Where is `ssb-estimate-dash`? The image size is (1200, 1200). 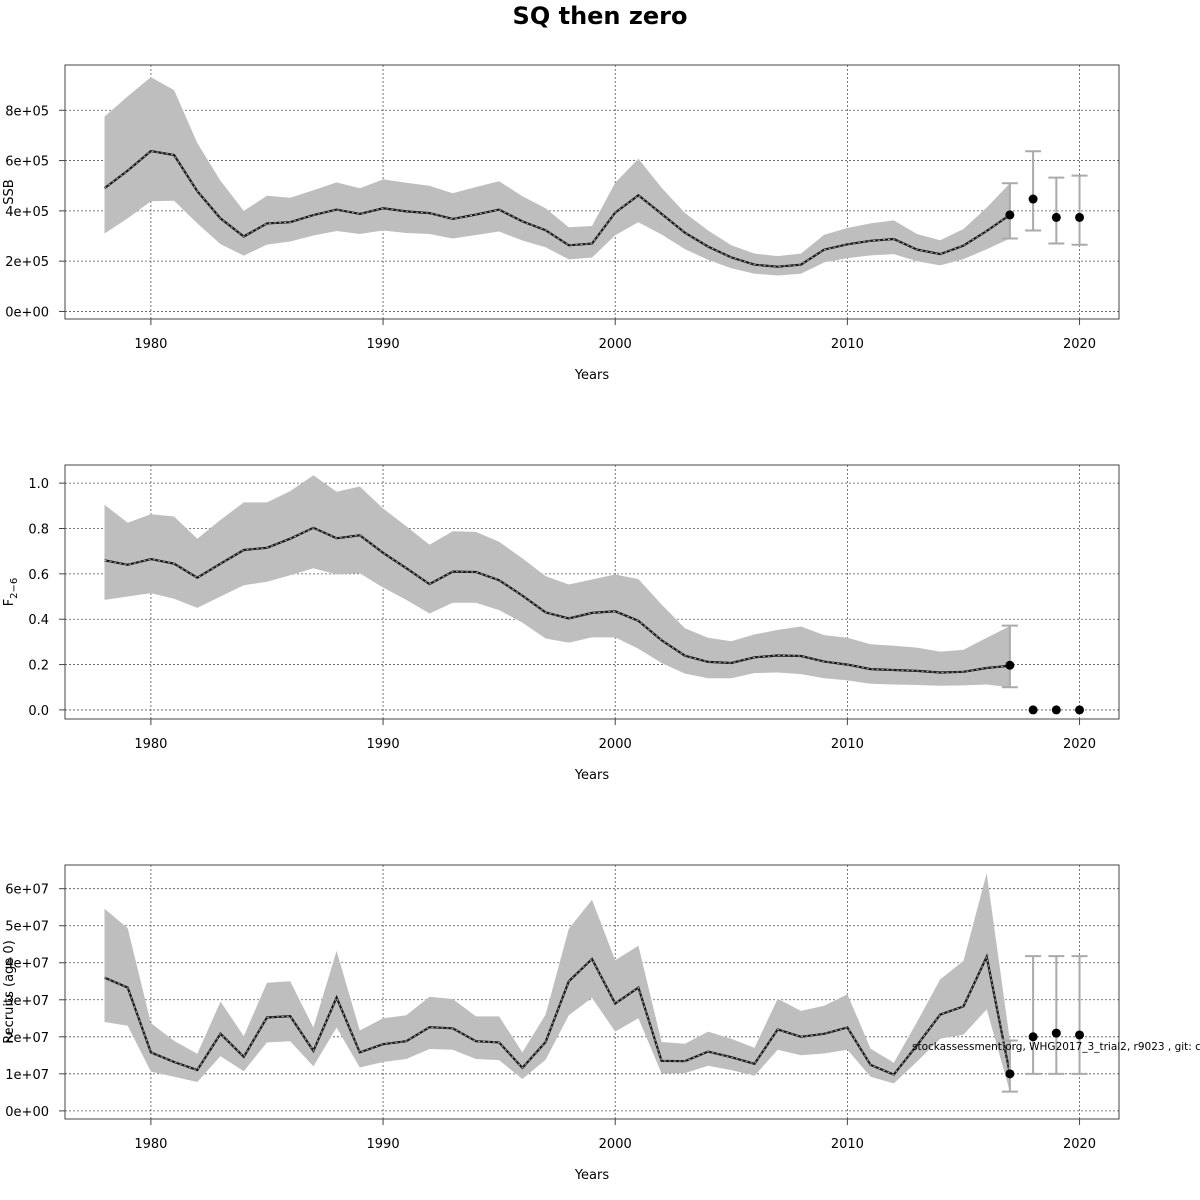
ssb-estimate-dash is located at coordinates (557, 209).